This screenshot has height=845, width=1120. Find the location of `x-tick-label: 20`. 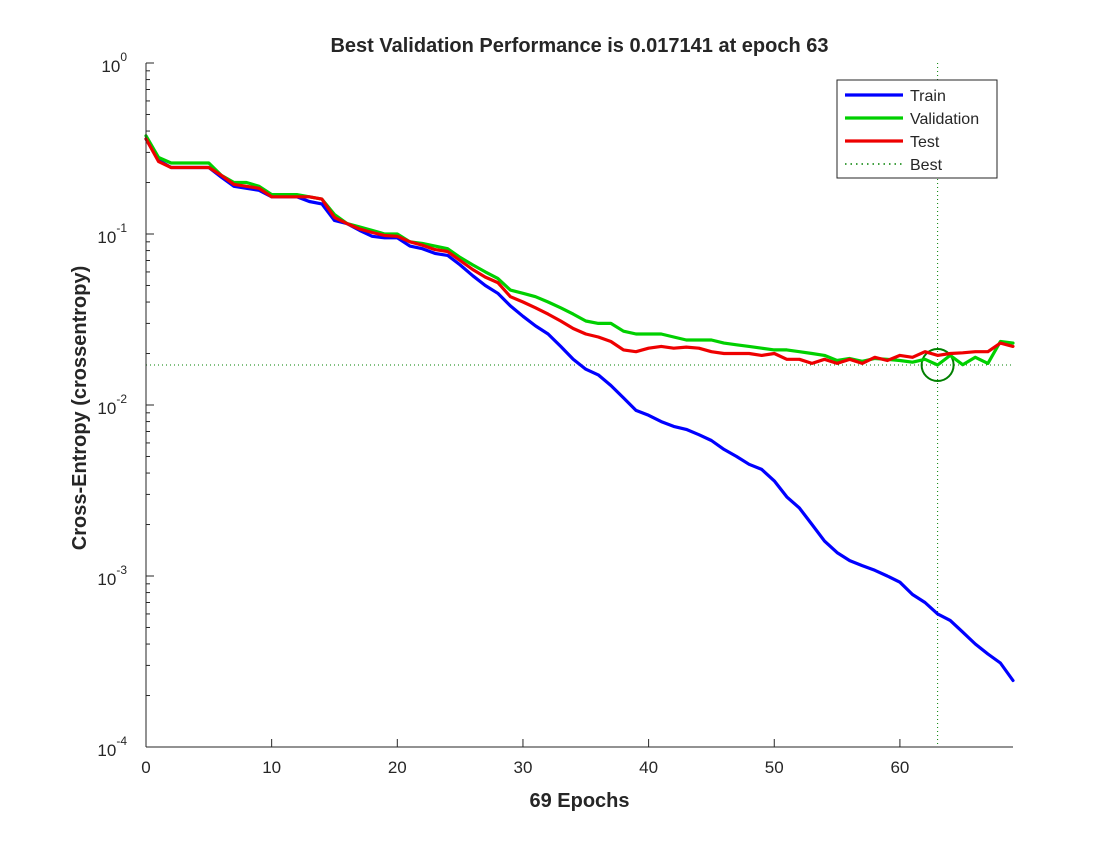

x-tick-label: 20 is located at coordinates (397, 767).